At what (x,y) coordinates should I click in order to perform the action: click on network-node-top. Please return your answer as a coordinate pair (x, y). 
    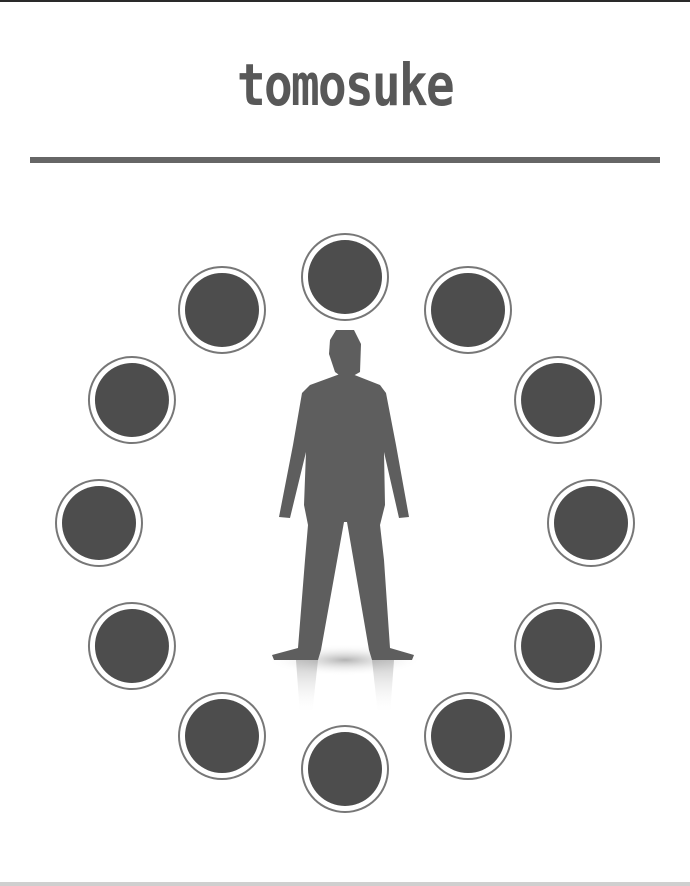
    Looking at the image, I should click on (345, 277).